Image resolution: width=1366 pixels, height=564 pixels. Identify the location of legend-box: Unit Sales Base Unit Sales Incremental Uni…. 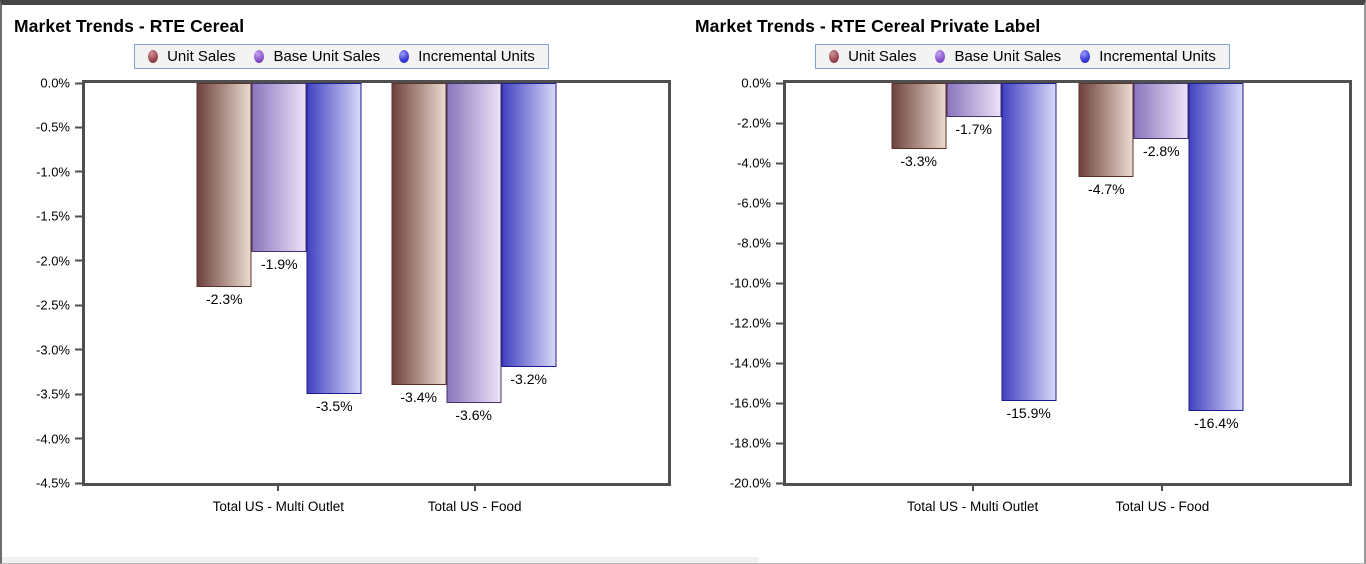
(1022, 56).